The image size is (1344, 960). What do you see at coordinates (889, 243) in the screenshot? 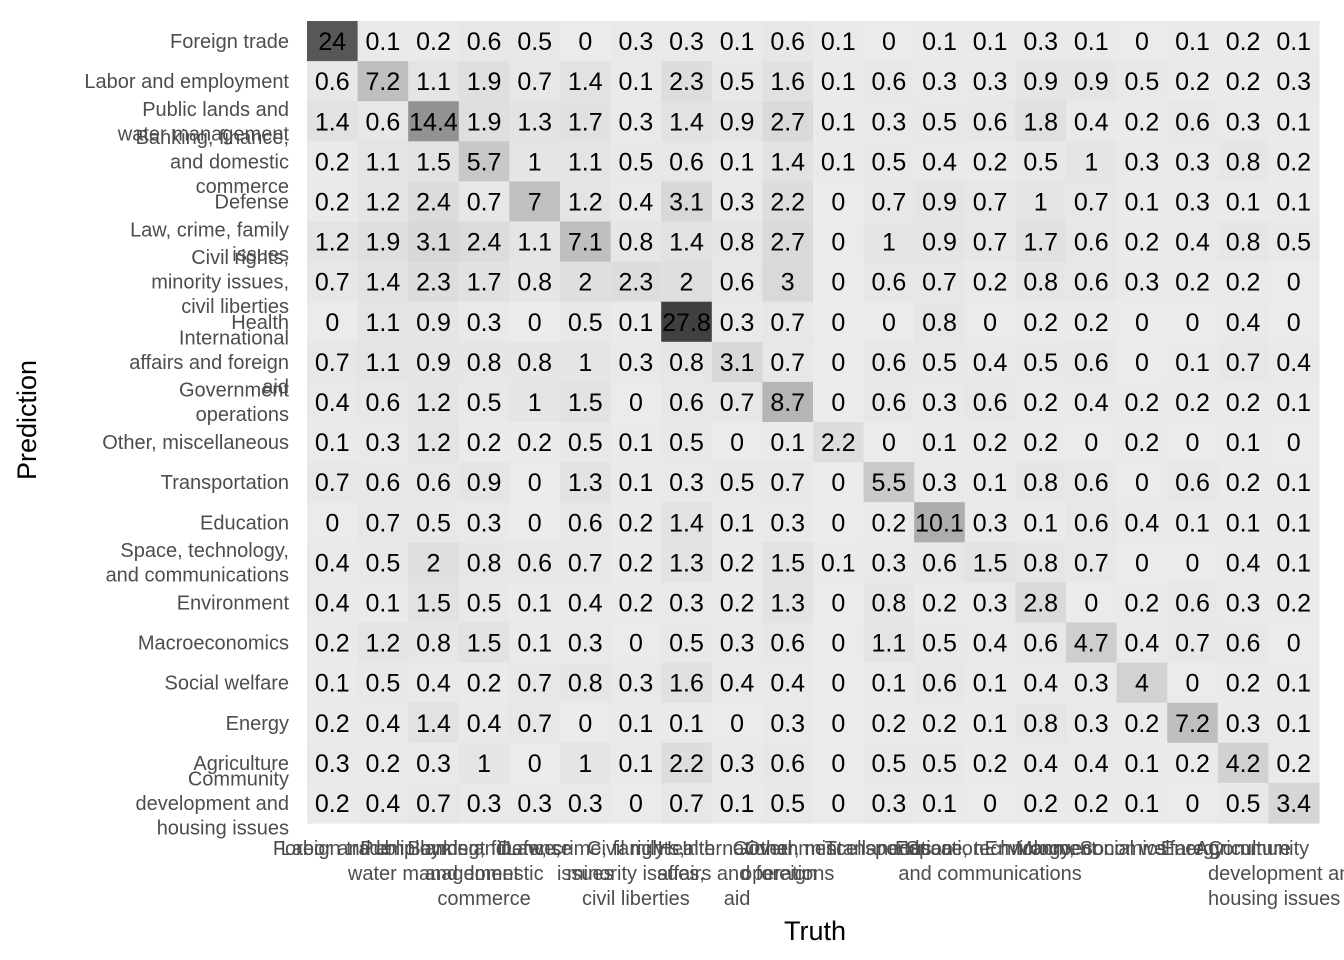
I see `cell-value-label: 1` at bounding box center [889, 243].